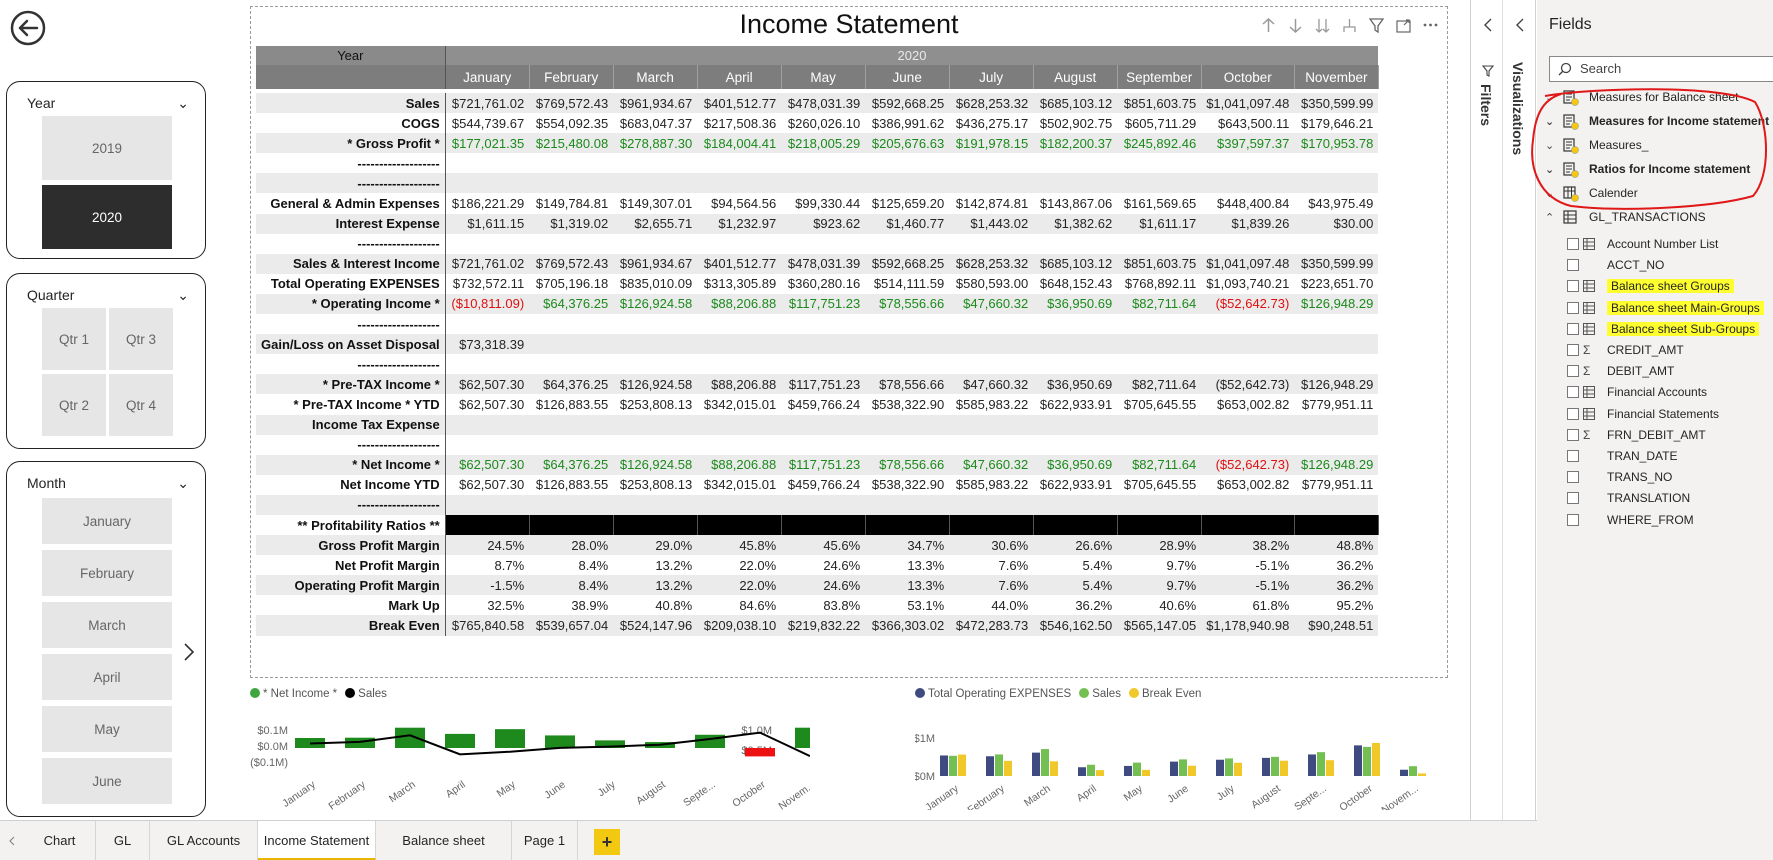  I want to click on expand-hierarchy-icon, so click(1349, 25).